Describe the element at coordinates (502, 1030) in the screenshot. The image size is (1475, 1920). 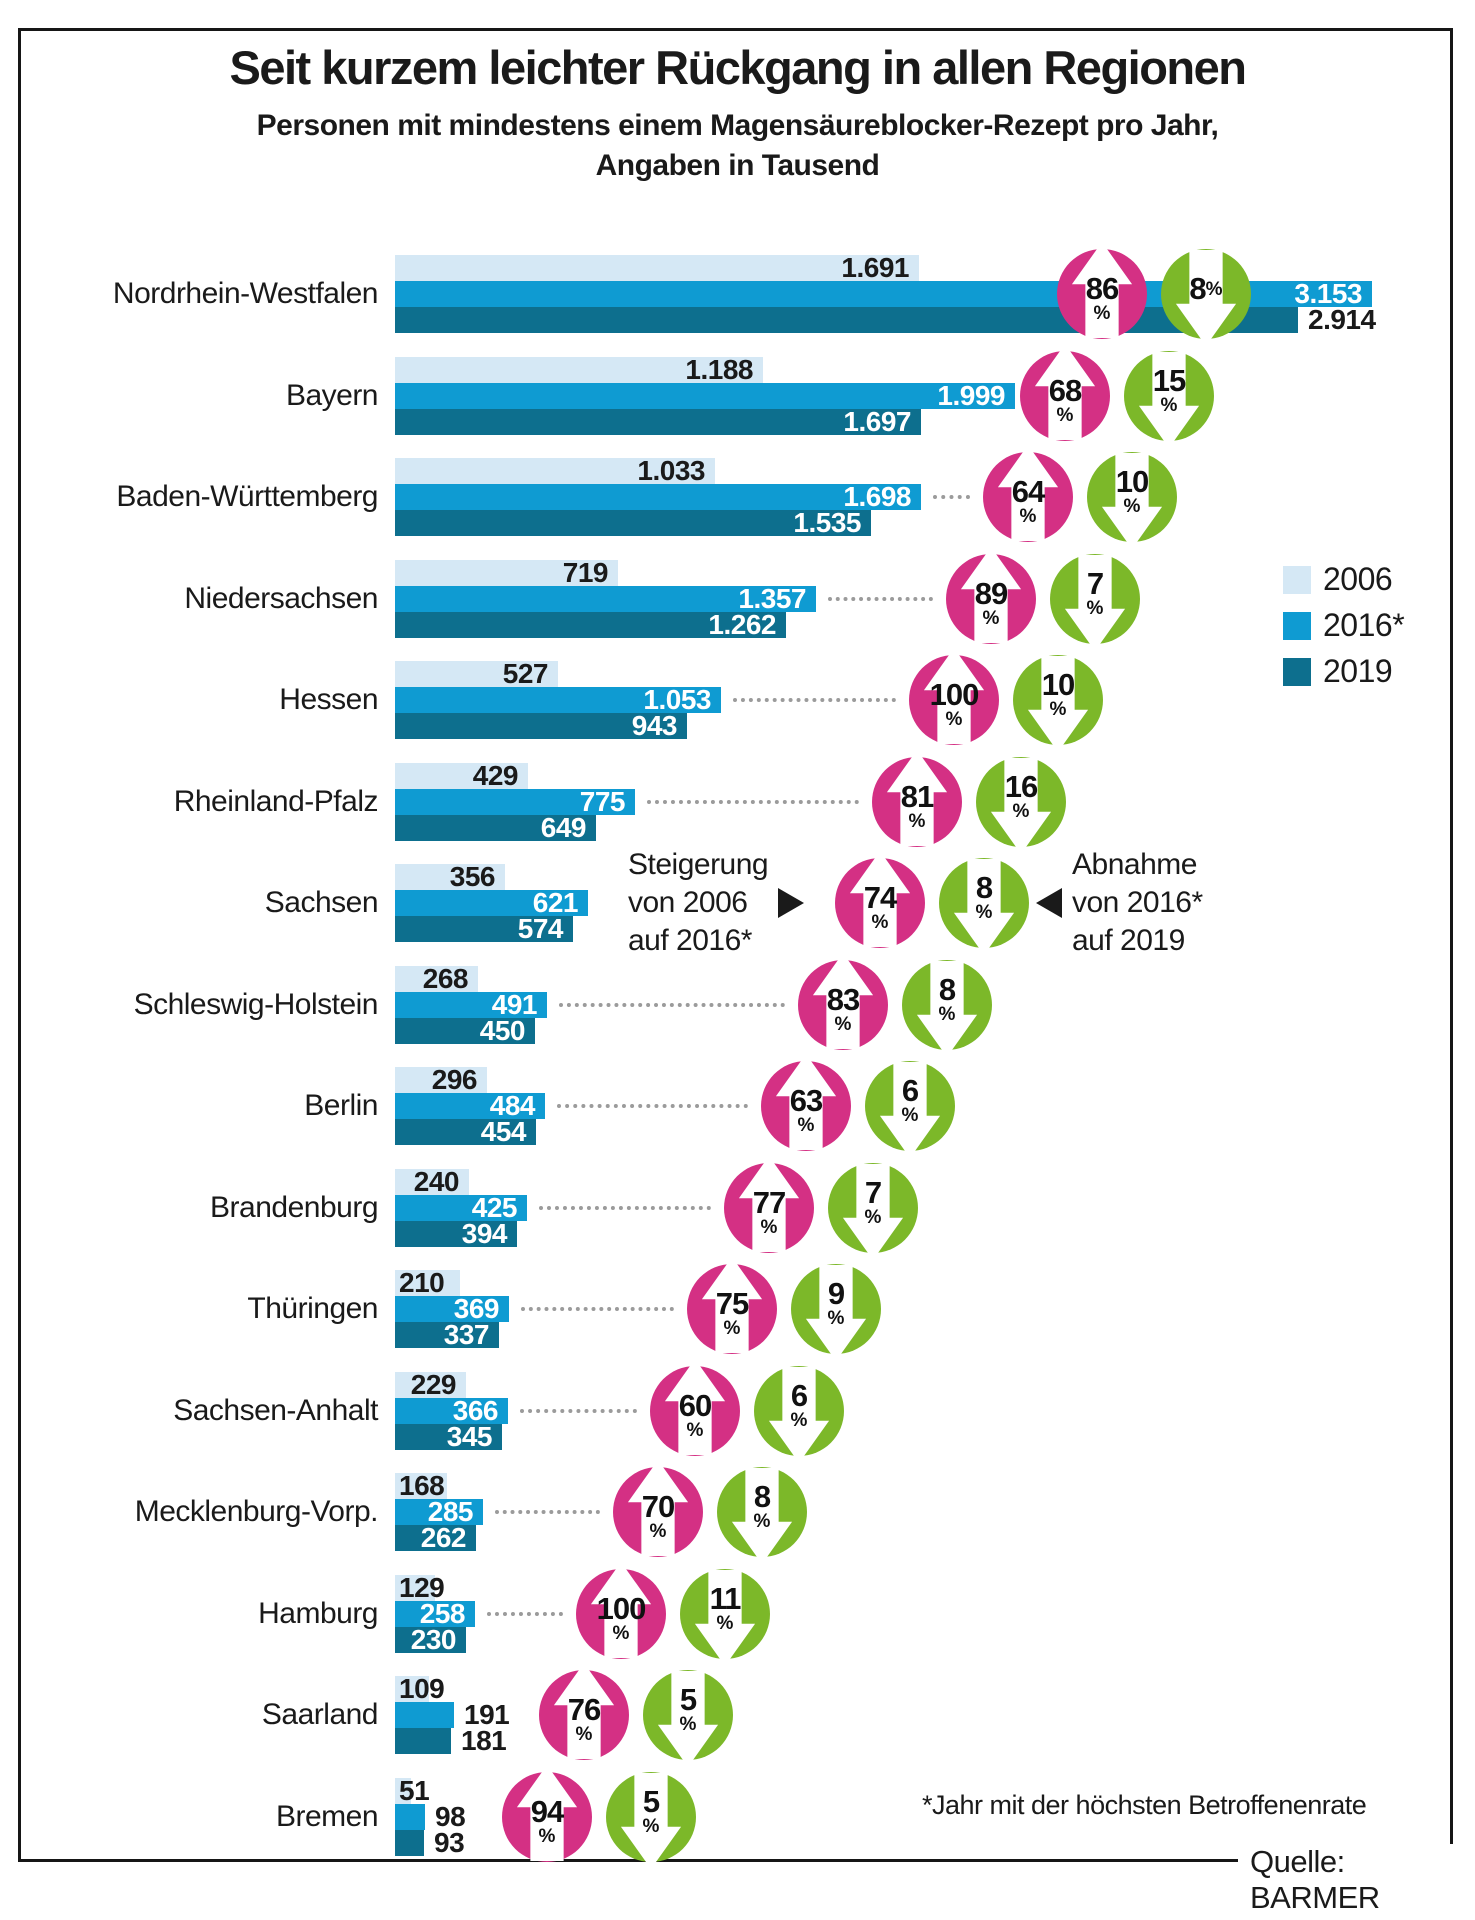
I see `bar-value-label: 450` at that location.